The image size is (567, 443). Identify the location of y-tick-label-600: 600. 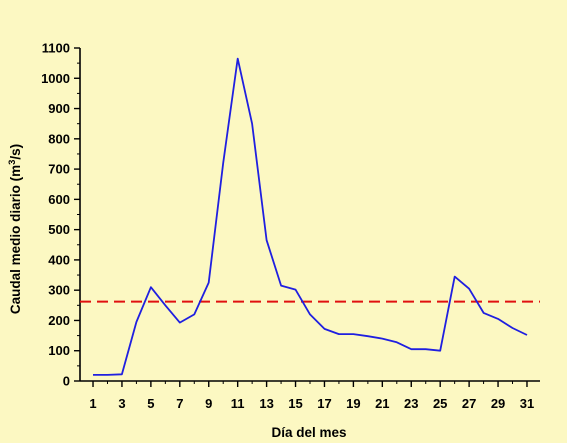
(59, 199).